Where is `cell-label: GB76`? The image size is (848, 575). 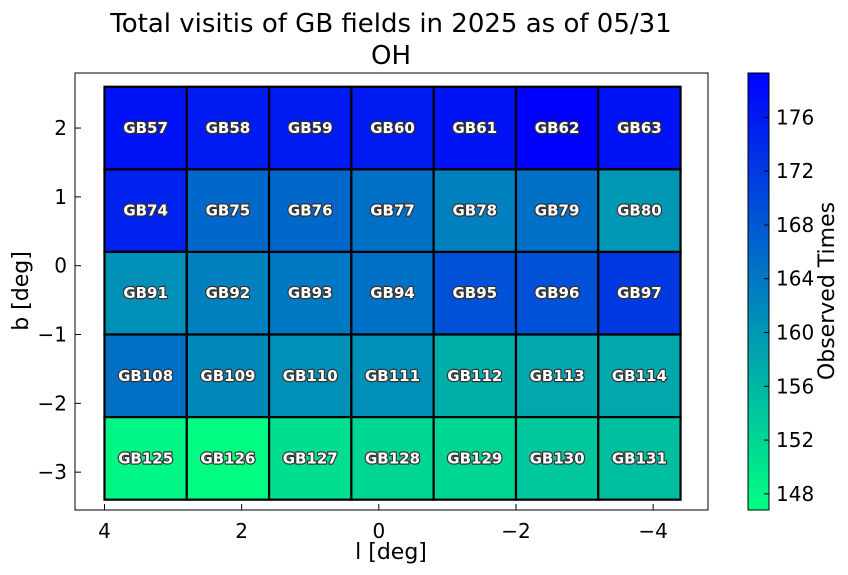
cell-label: GB76 is located at coordinates (310, 211).